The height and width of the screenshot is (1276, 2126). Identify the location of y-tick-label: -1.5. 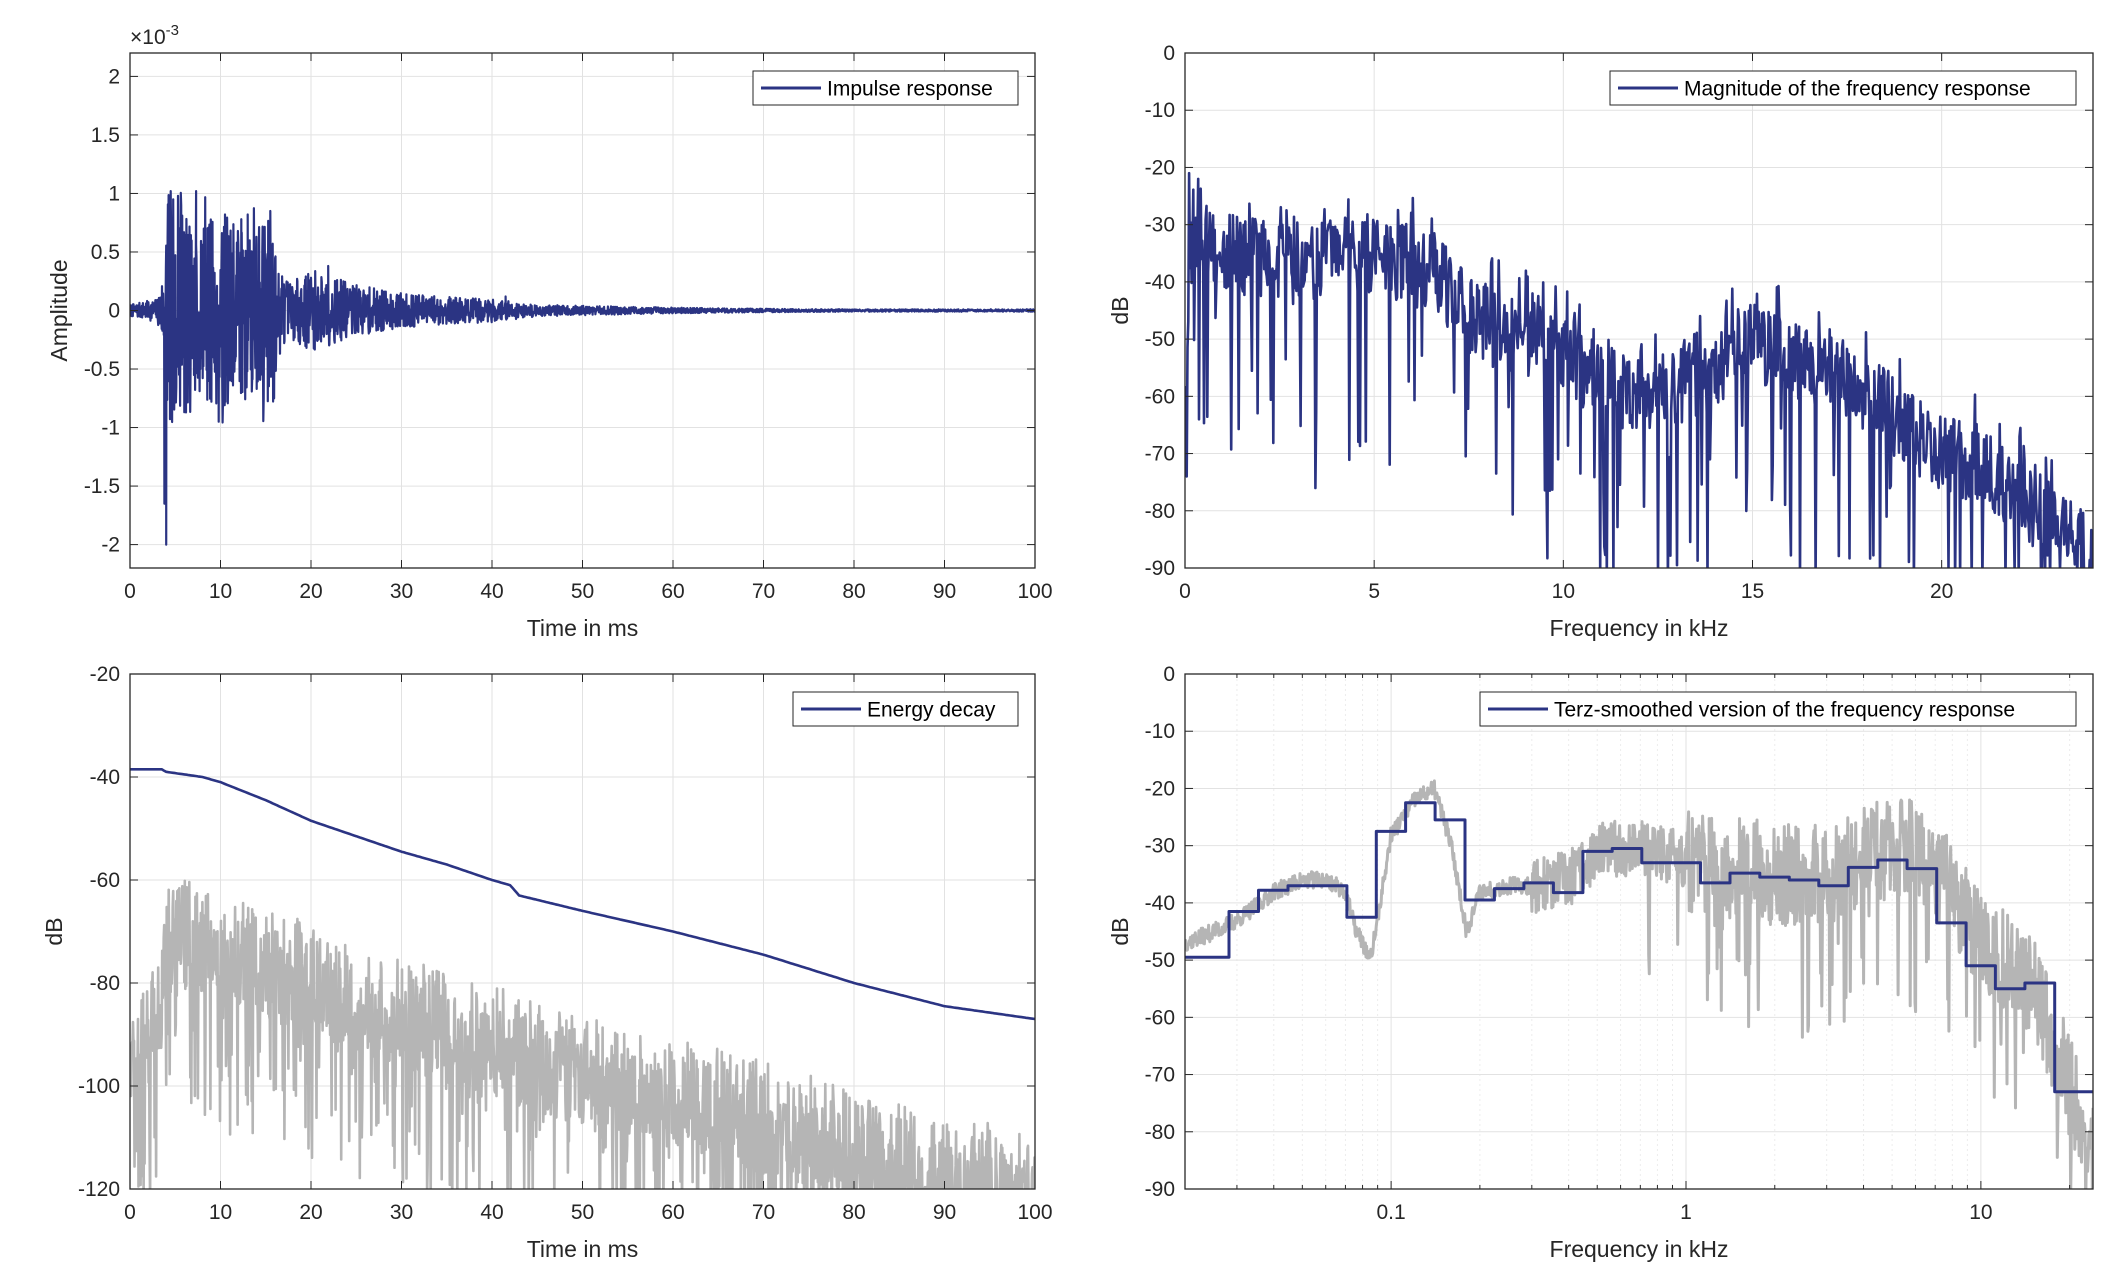
(102, 486).